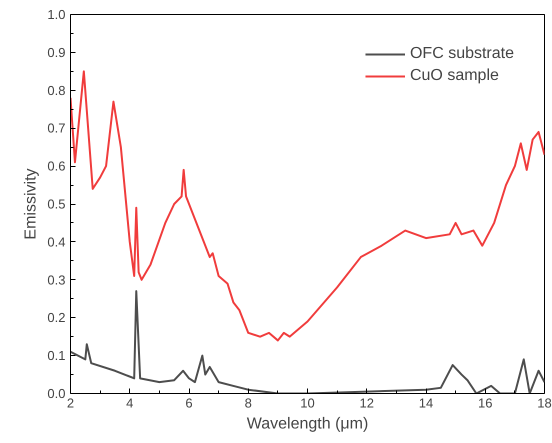 The image size is (552, 443). What do you see at coordinates (56, 166) in the screenshot?
I see `y-tick-label: 0.6` at bounding box center [56, 166].